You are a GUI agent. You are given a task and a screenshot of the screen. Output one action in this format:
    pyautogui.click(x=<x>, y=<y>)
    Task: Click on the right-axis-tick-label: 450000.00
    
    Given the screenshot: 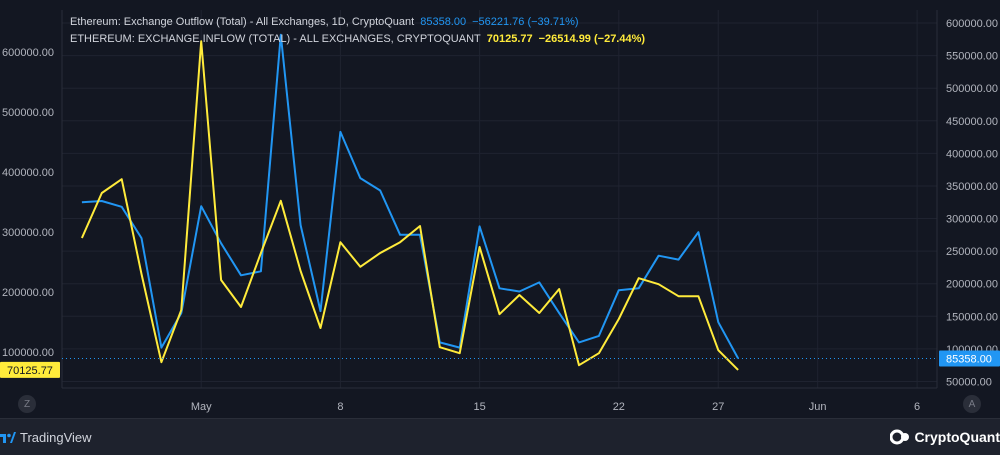 What is the action you would take?
    pyautogui.click(x=972, y=122)
    